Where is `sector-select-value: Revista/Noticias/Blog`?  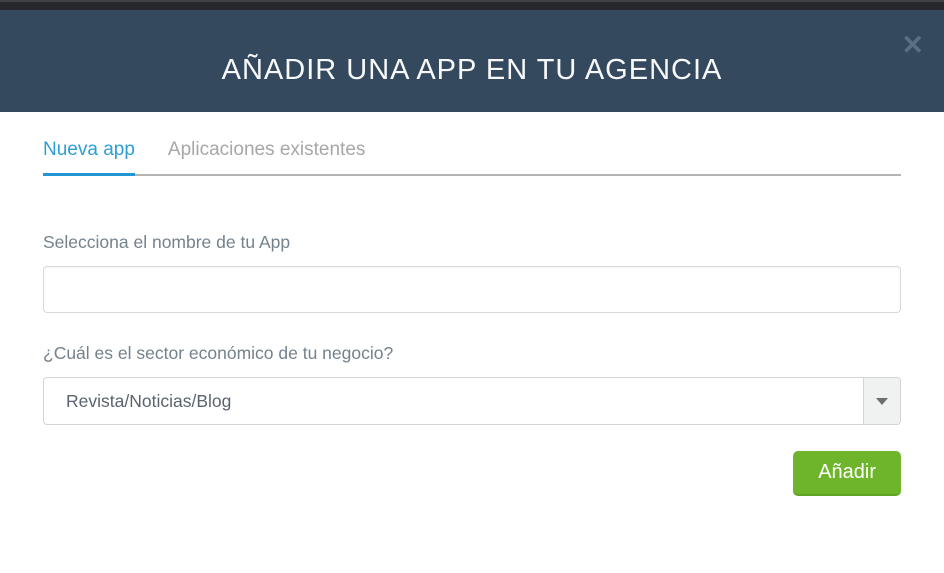
sector-select-value: Revista/Noticias/Blog is located at coordinates (149, 400).